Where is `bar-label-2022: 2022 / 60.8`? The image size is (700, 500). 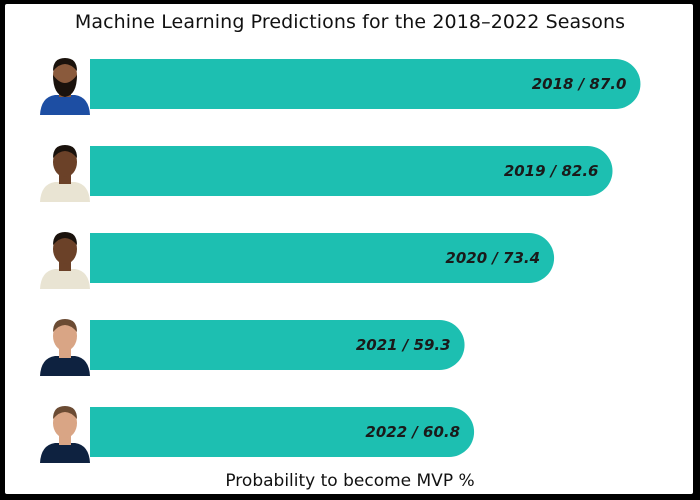 bar-label-2022: 2022 / 60.8 is located at coordinates (412, 432).